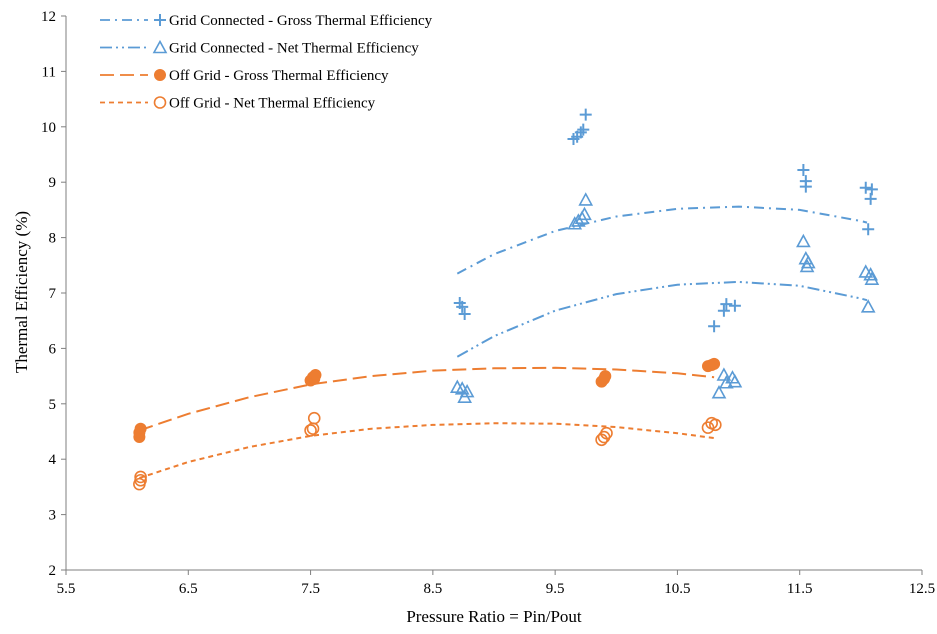  What do you see at coordinates (49, 72) in the screenshot?
I see `y-tick-label: 11` at bounding box center [49, 72].